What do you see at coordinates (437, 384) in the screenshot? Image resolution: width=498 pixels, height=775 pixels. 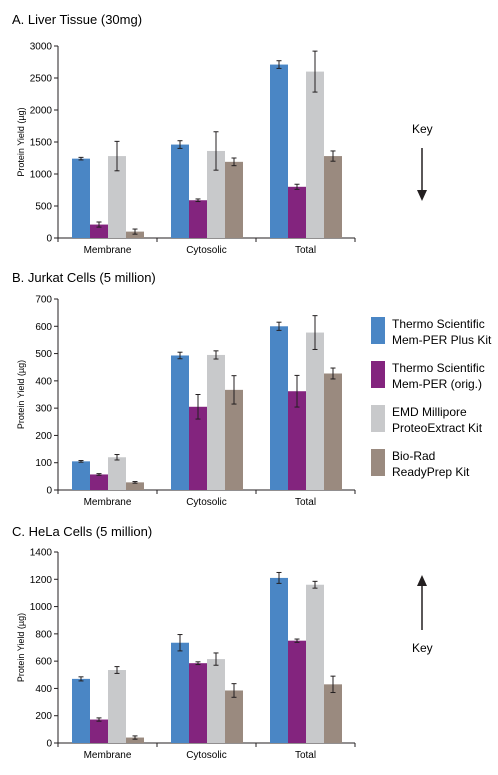 I see `legend-label: Mem-PER (orig.)` at bounding box center [437, 384].